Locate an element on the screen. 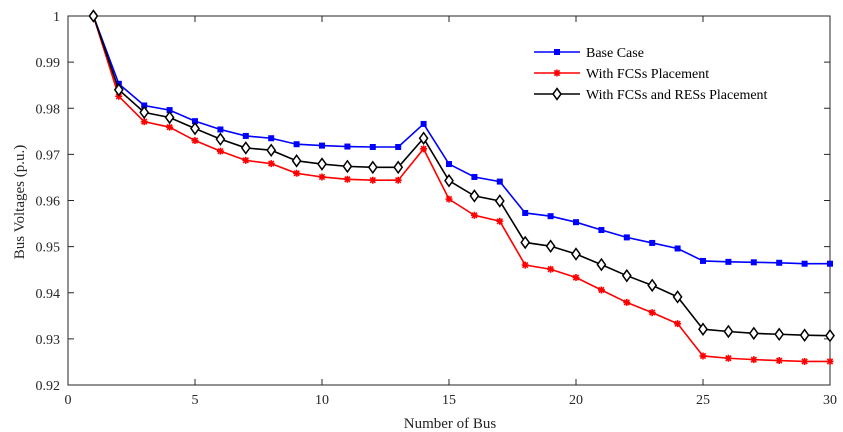  x-tick-label: 5 is located at coordinates (195, 400).